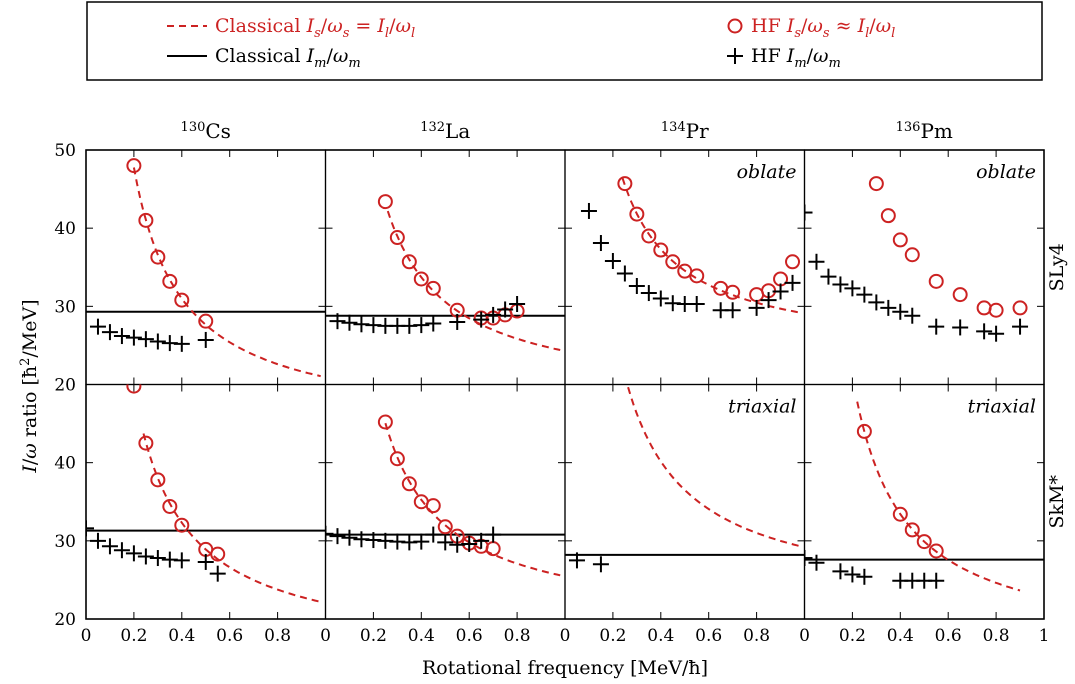 Image resolution: width=1075 pixels, height=684 pixels. I want to click on legend-label-classical-m: Classical Im/ωm, so click(288, 58).